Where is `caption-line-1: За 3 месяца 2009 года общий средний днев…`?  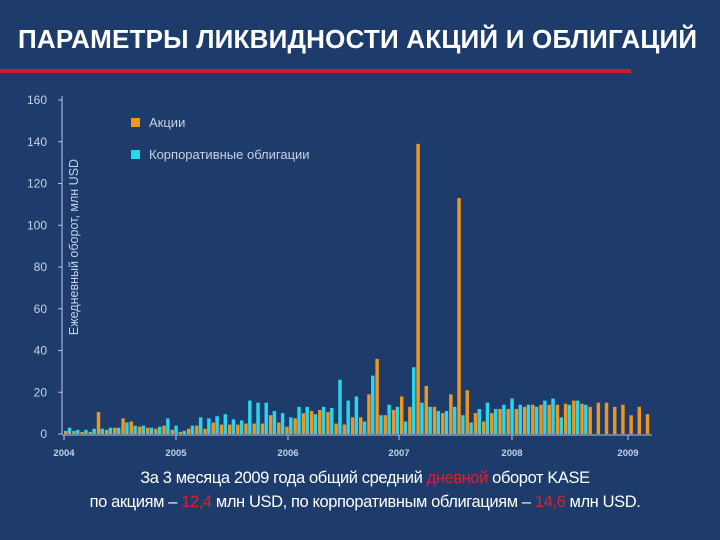
caption-line-1: За 3 месяца 2009 года общий средний днев… is located at coordinates (365, 478).